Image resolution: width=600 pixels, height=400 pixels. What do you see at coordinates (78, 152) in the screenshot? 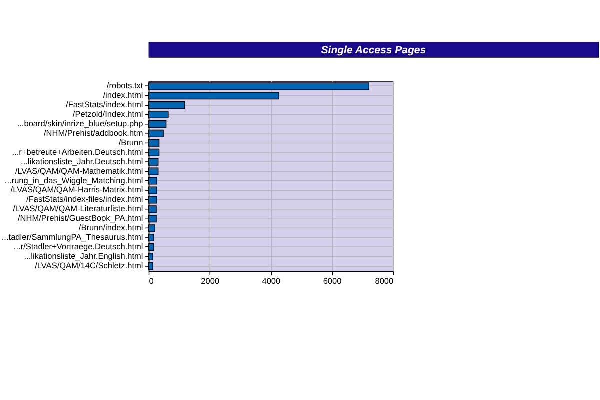
I see `y-tick-label: ...r+betreute+Arbeiten.Deutsch.html` at bounding box center [78, 152].